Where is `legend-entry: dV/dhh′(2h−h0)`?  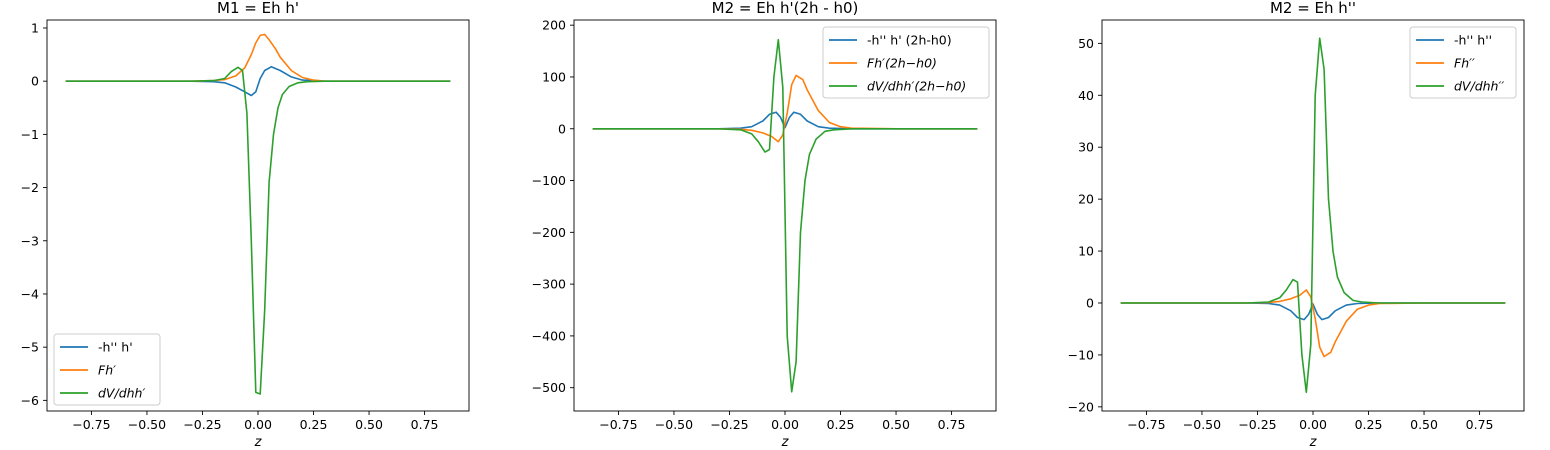
legend-entry: dV/dhh′(2h−h0) is located at coordinates (916, 86).